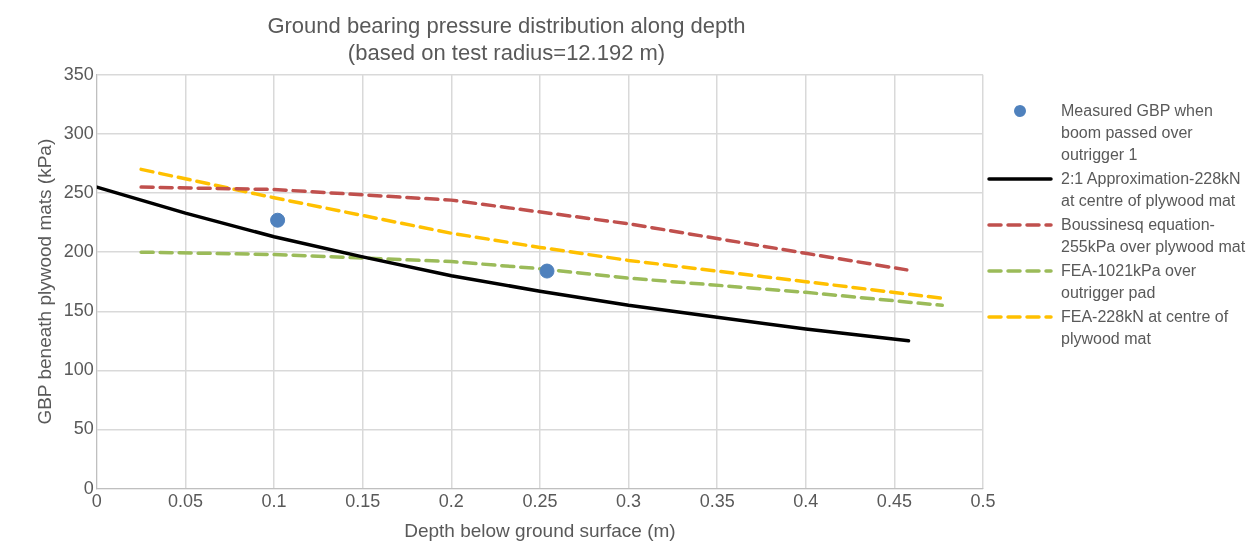 This screenshot has width=1253, height=557. I want to click on x-axis-title: Depth below ground surface (m), so click(540, 530).